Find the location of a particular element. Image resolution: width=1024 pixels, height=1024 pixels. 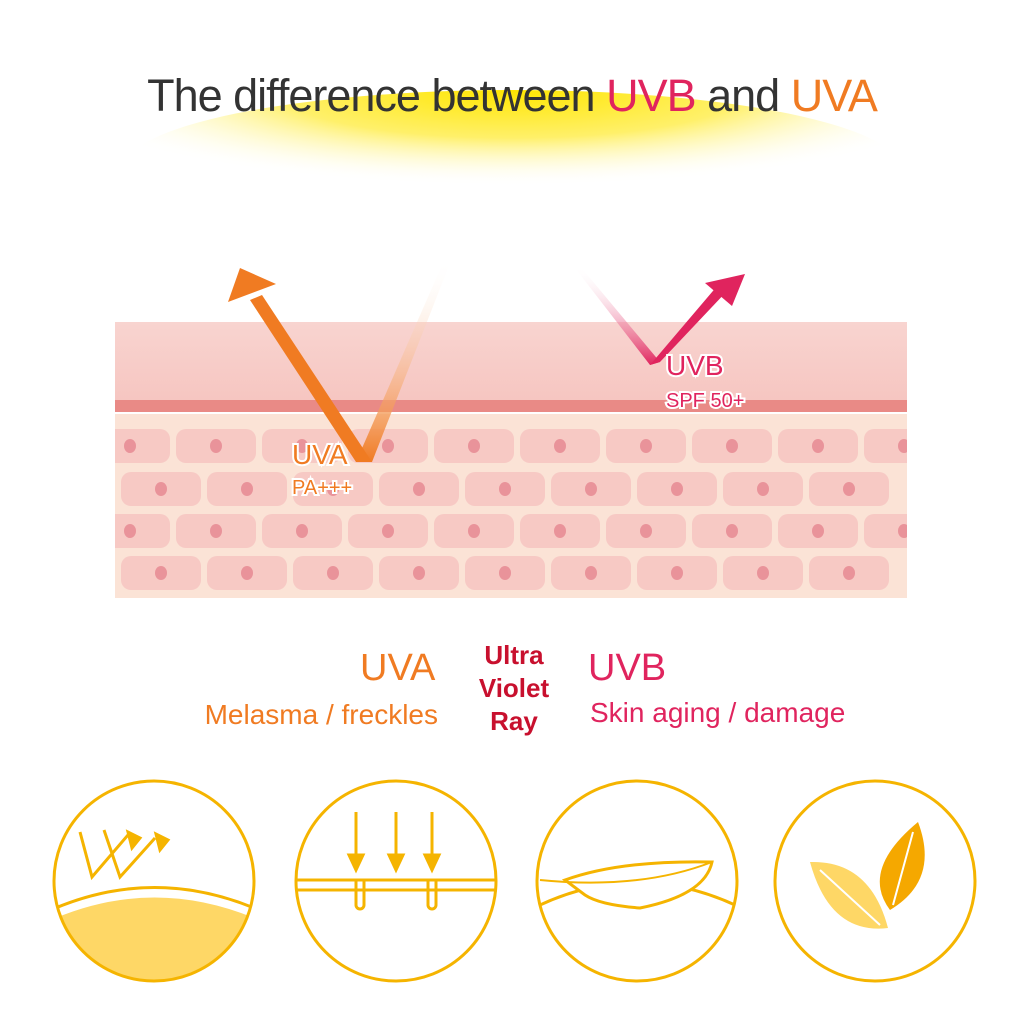

legend-uva-desc: Melasma / freckles is located at coordinates (321, 714).